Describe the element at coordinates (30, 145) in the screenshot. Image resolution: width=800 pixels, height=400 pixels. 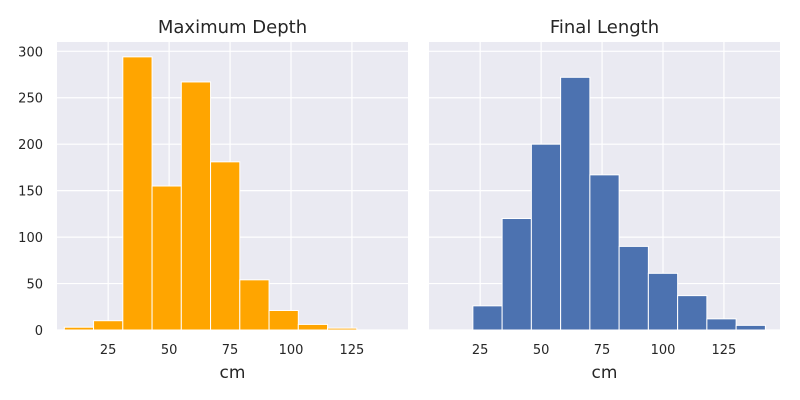
I see `y-tick-label: 200` at that location.